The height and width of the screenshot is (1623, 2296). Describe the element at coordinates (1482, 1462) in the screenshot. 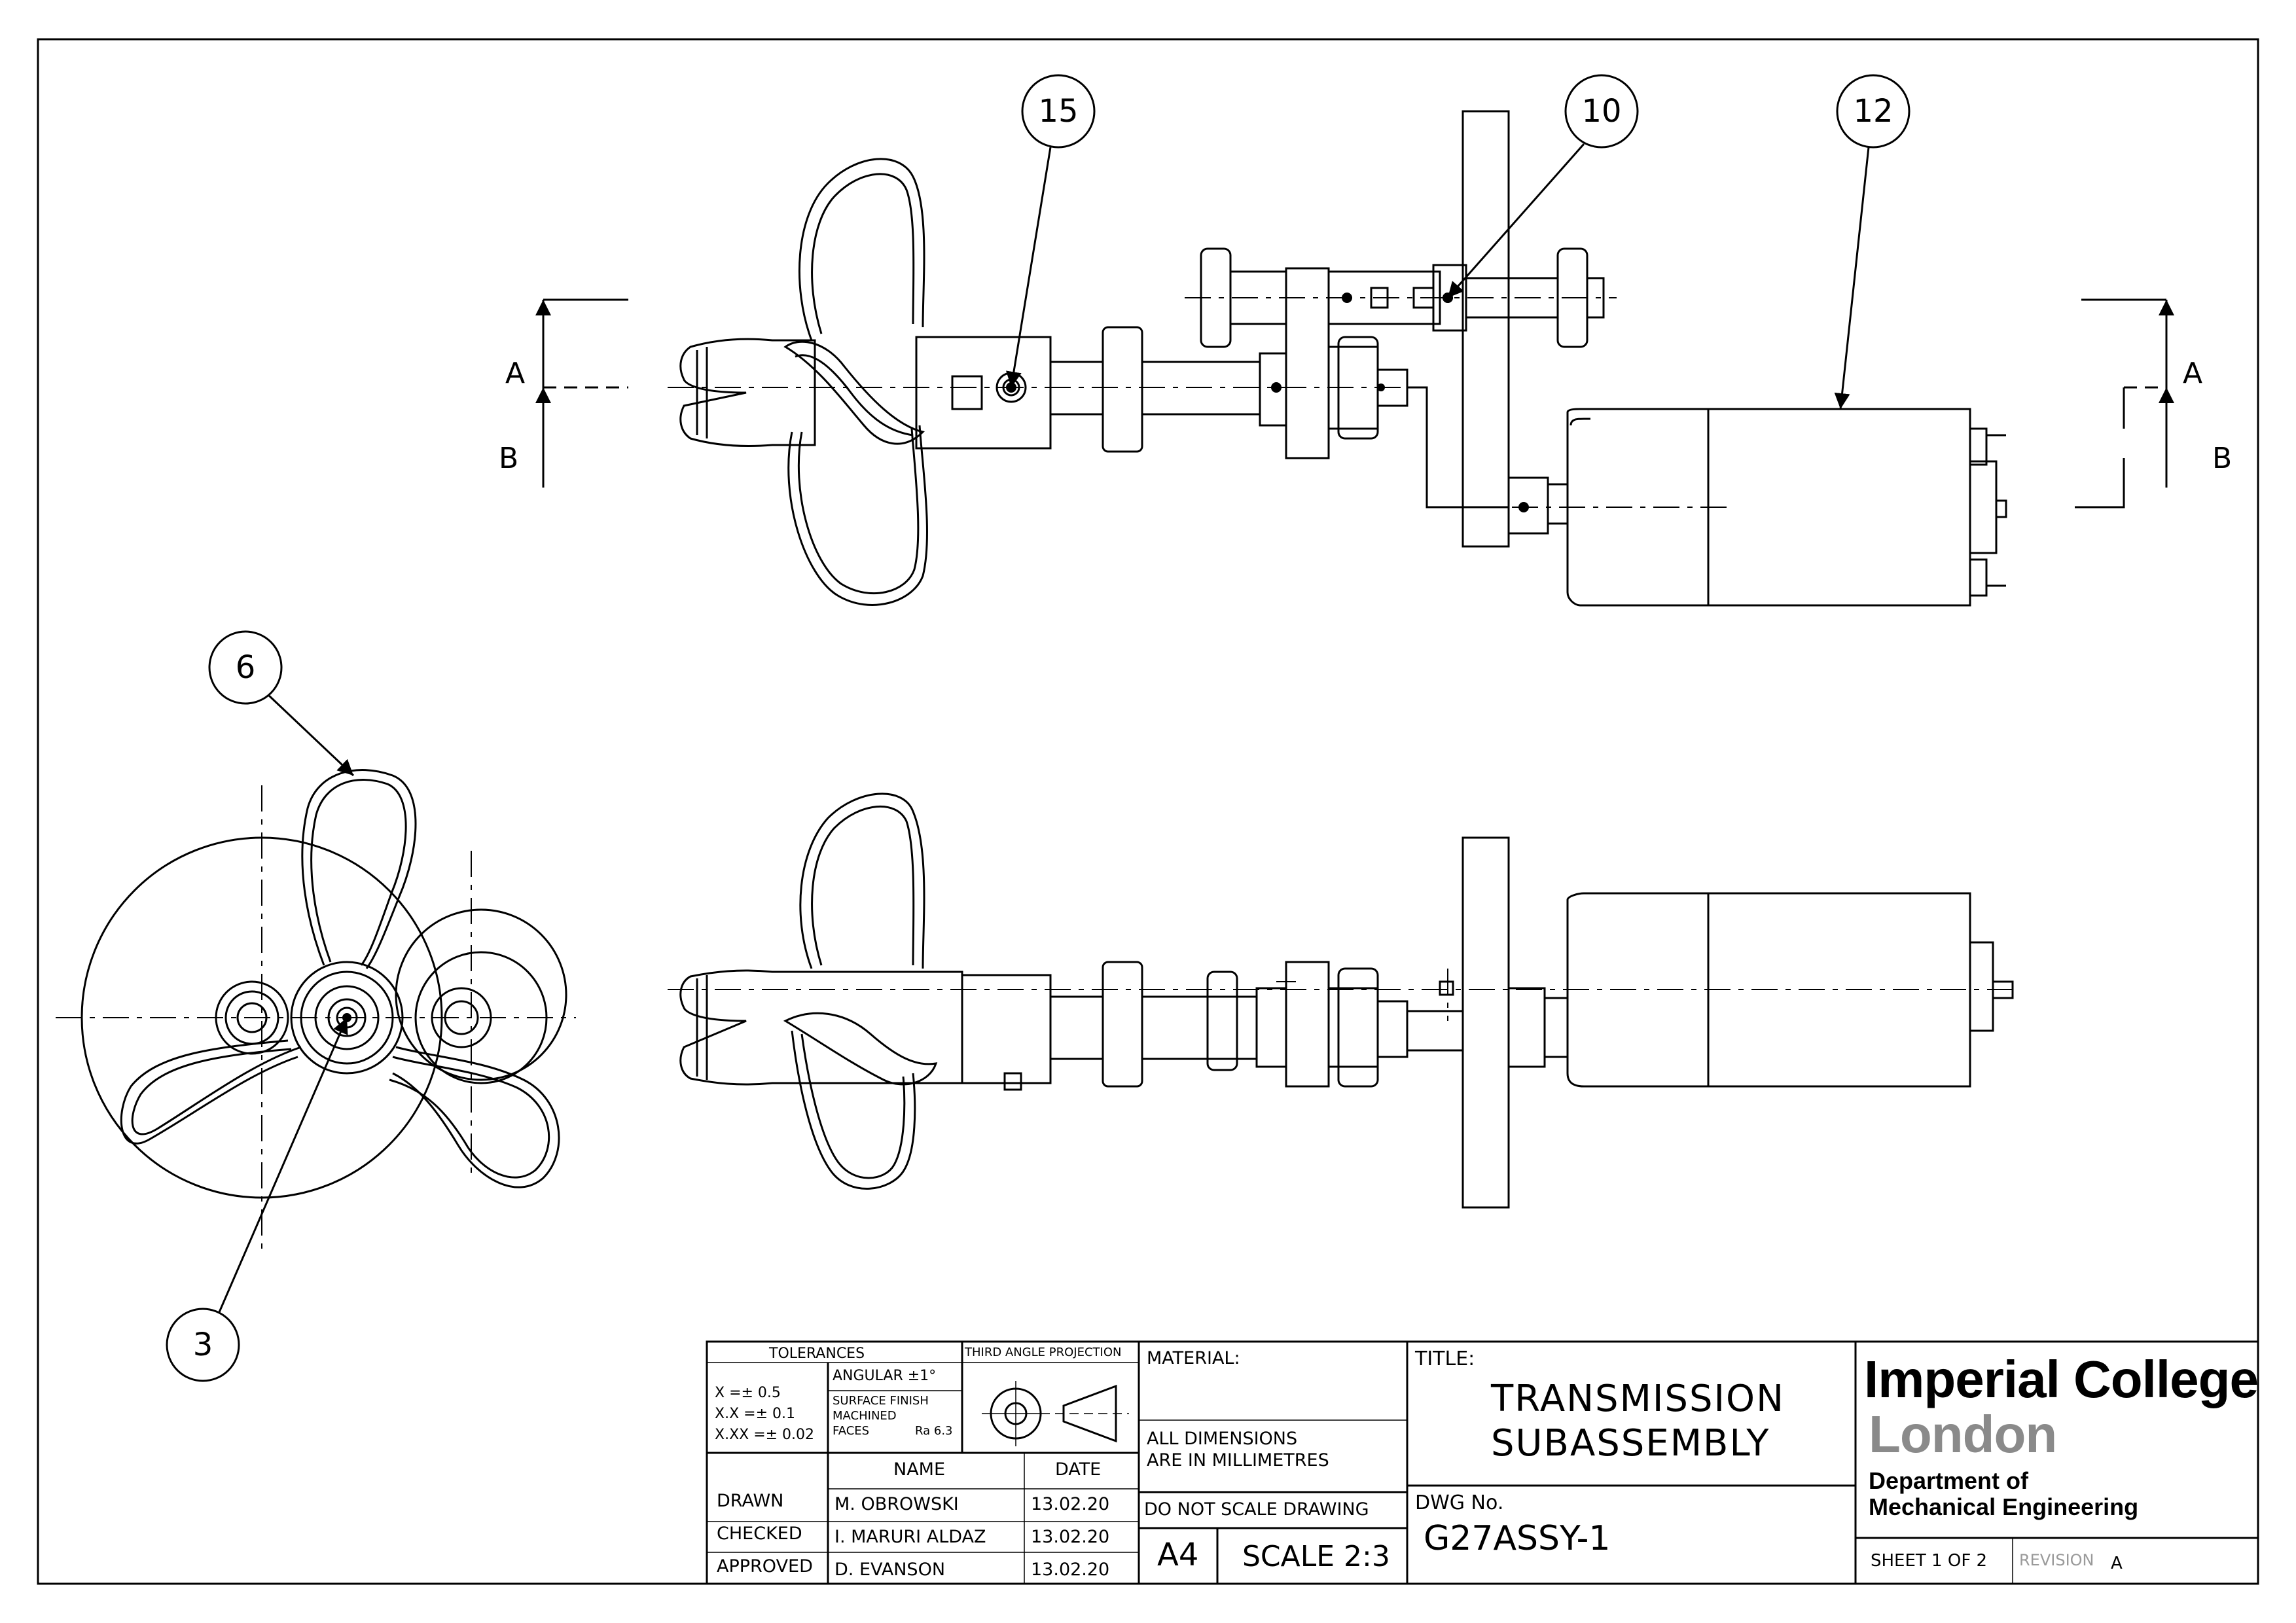

I see `title-block-grid` at that location.